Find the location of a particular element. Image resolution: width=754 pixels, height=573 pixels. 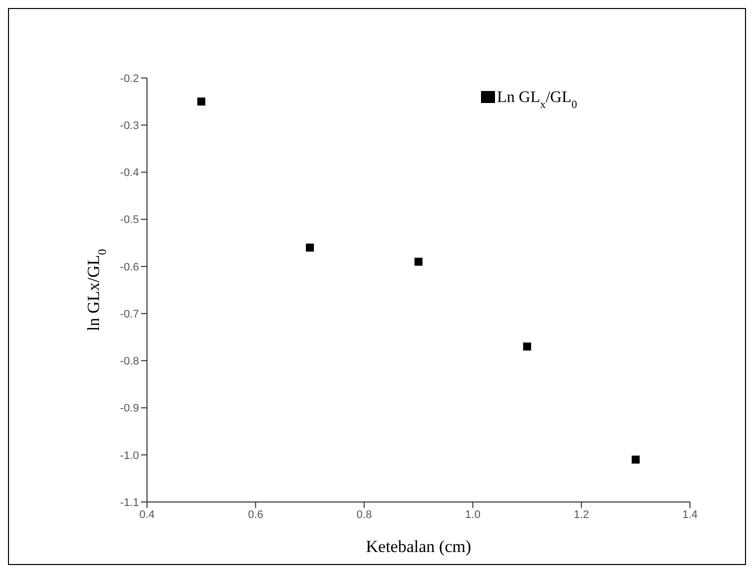

y-tick-label: -1.0 is located at coordinates (129, 456).